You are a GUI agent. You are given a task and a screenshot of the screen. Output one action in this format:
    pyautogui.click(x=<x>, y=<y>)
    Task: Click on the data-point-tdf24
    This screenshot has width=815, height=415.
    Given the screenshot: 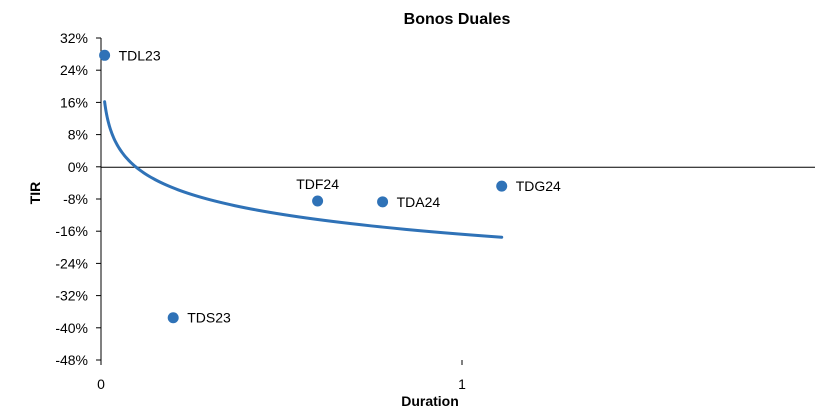 What is the action you would take?
    pyautogui.click(x=318, y=201)
    